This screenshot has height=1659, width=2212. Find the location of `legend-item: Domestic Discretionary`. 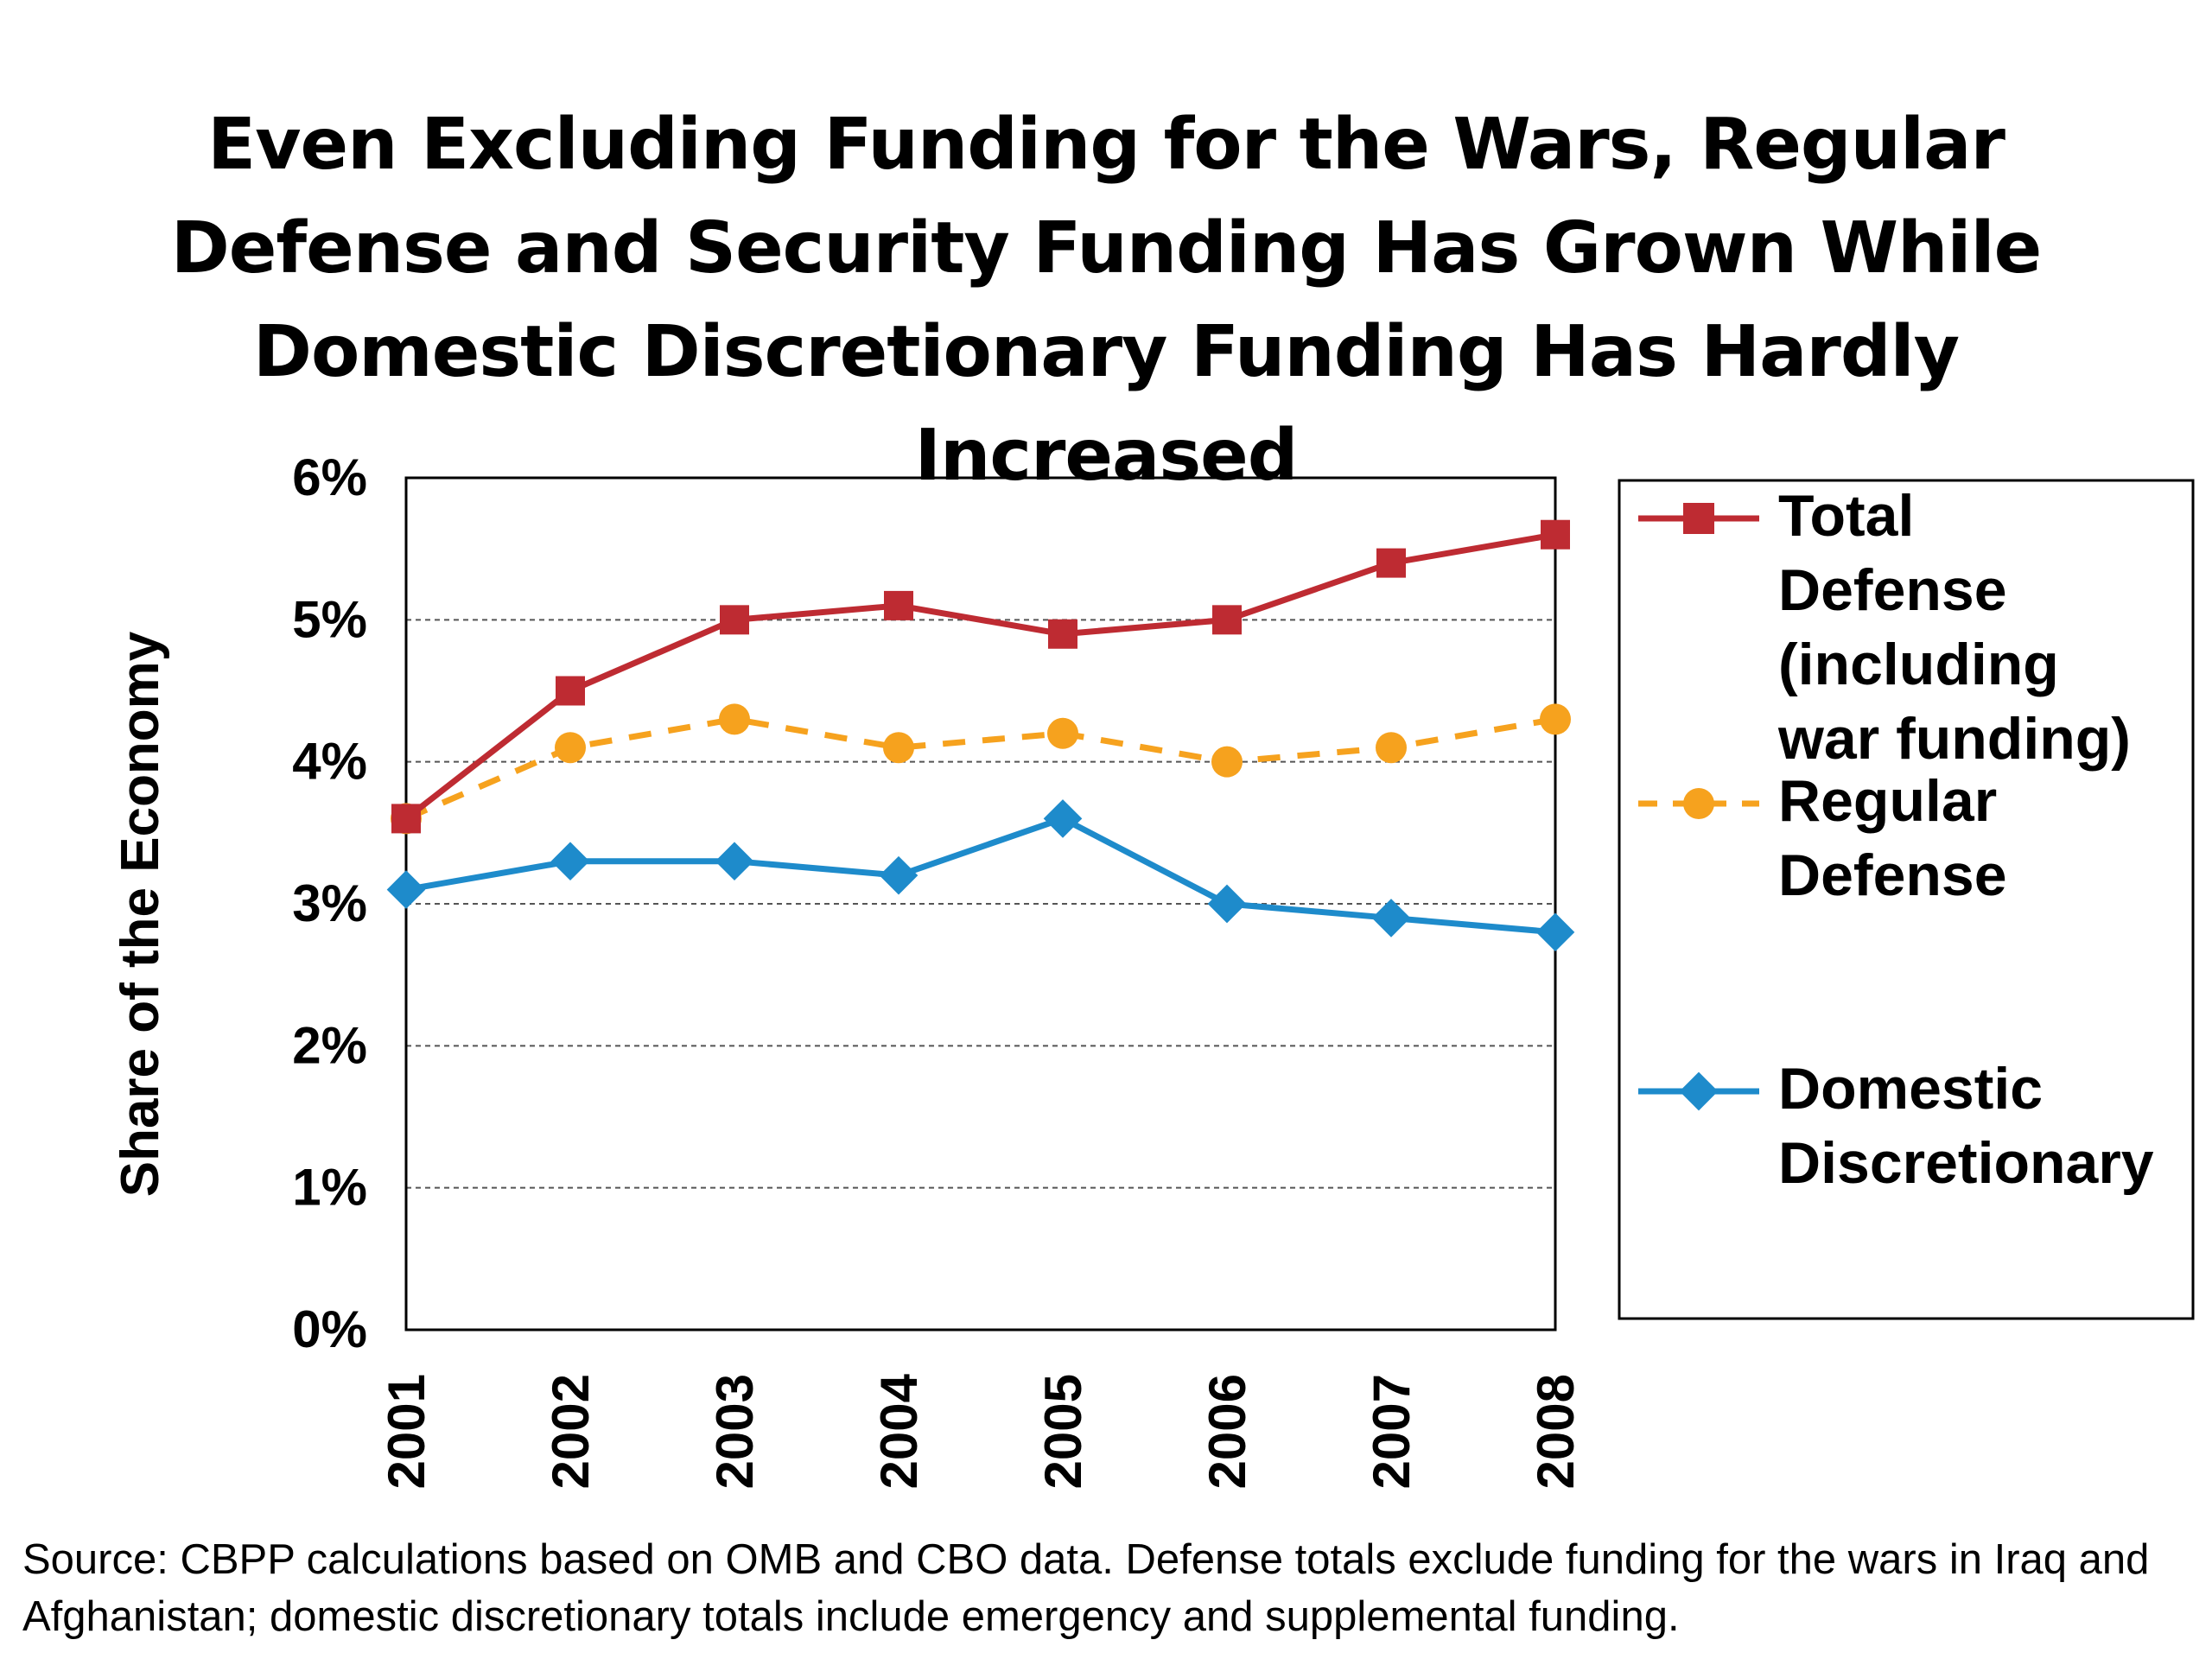

legend-item: Domestic Discretionary is located at coordinates (1896, 1126).